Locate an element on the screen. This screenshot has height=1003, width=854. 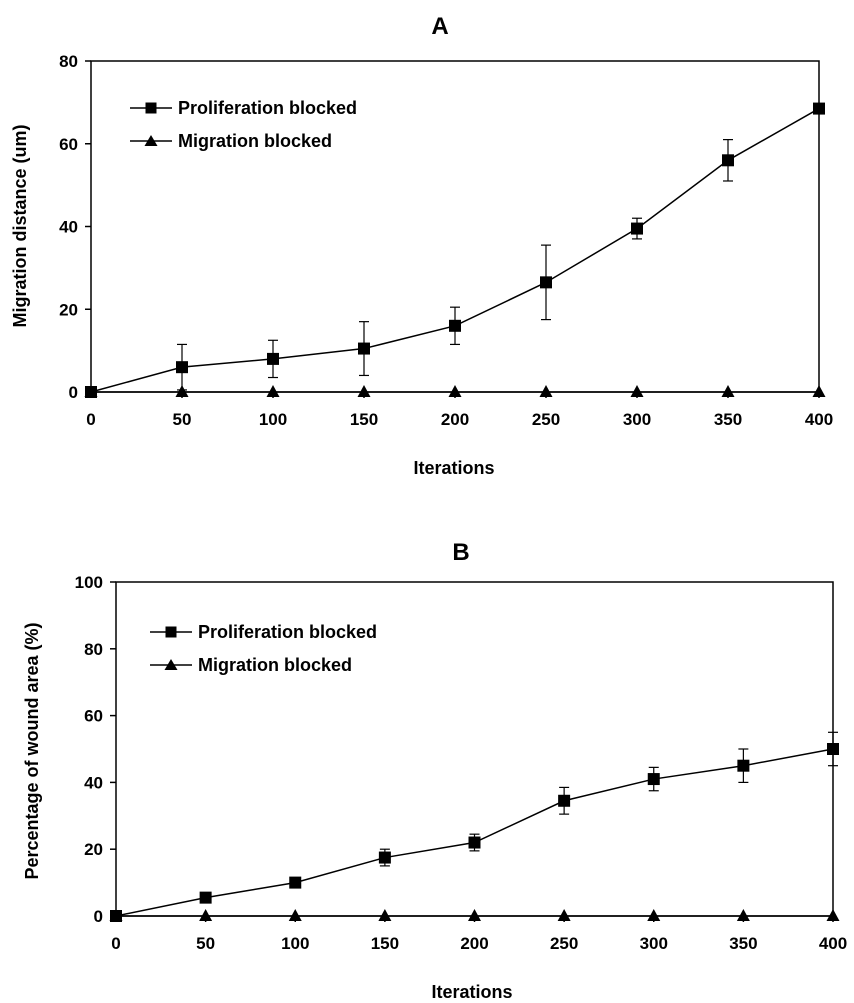
y-tick-label: 100 is located at coordinates (89, 582).